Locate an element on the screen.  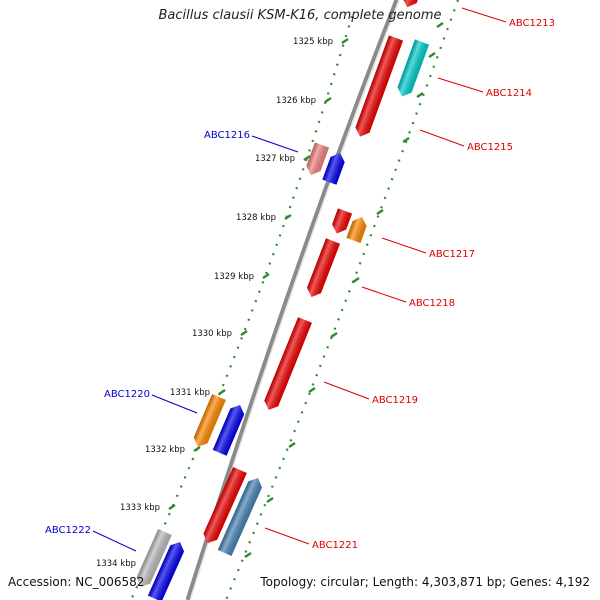
gene-label: ABC1216 is located at coordinates (227, 135).